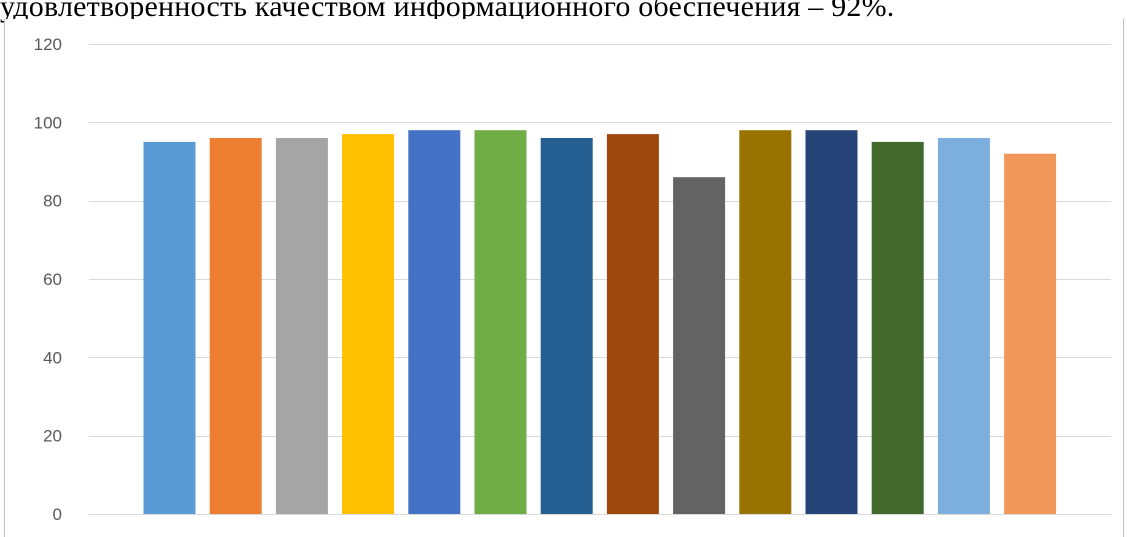  Describe the element at coordinates (52, 436) in the screenshot. I see `y-tick-label: 20` at that location.